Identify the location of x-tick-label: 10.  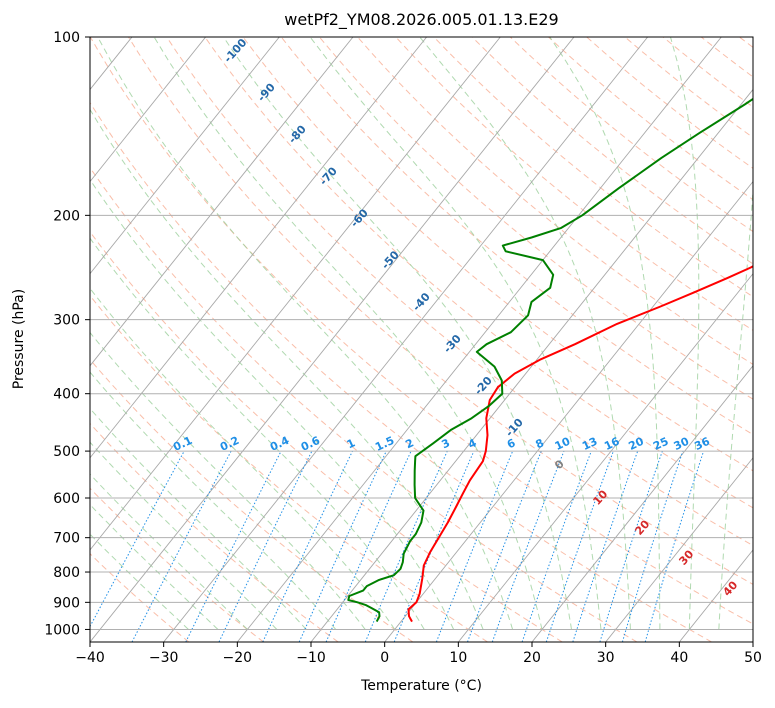
(458, 658).